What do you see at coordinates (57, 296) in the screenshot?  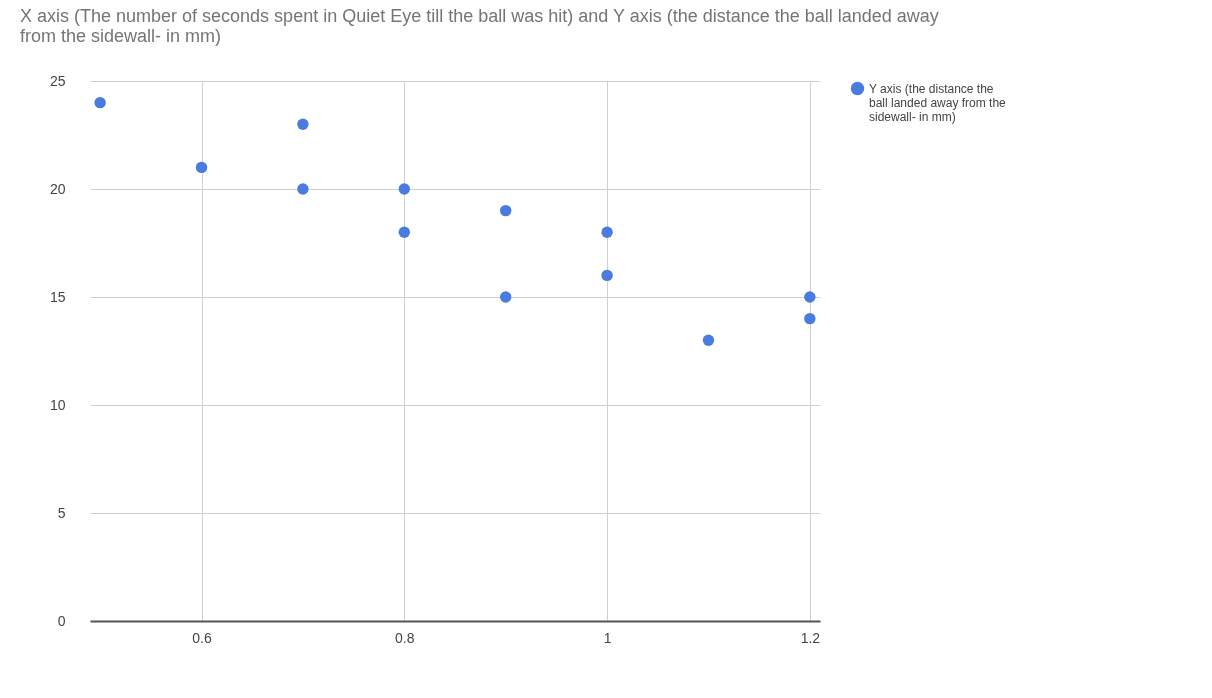 I see `y-tick-label: 15` at bounding box center [57, 296].